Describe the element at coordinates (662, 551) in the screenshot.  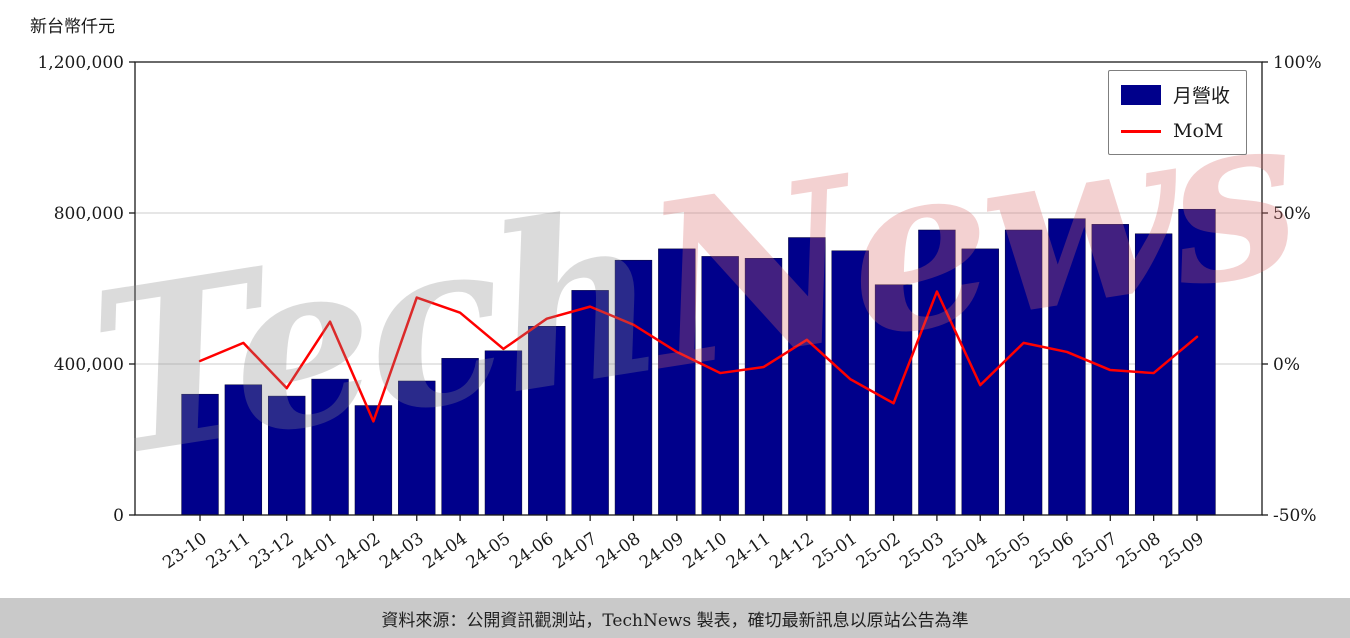
I see `x-axis-tick-label: 24-09` at that location.